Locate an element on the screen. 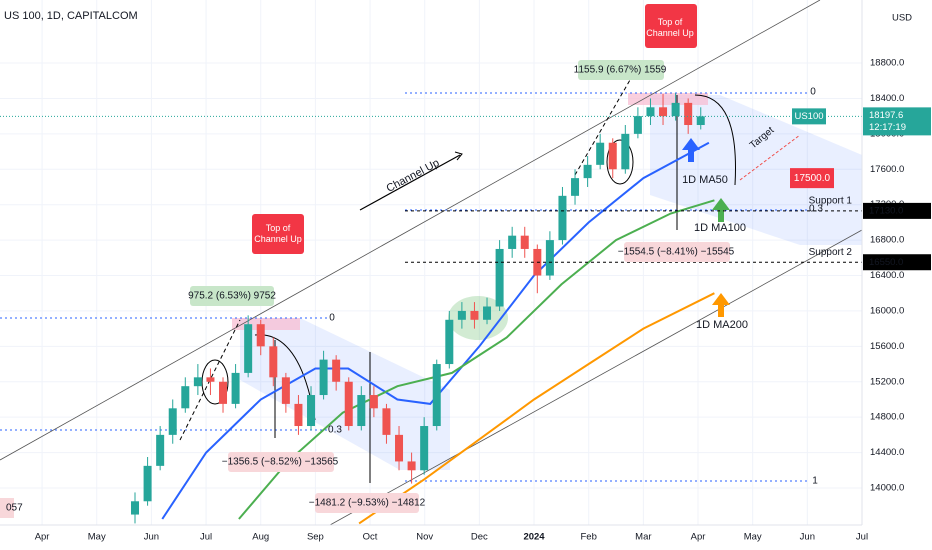 The image size is (932, 550). y-tick-label: 18800.0 is located at coordinates (887, 63).